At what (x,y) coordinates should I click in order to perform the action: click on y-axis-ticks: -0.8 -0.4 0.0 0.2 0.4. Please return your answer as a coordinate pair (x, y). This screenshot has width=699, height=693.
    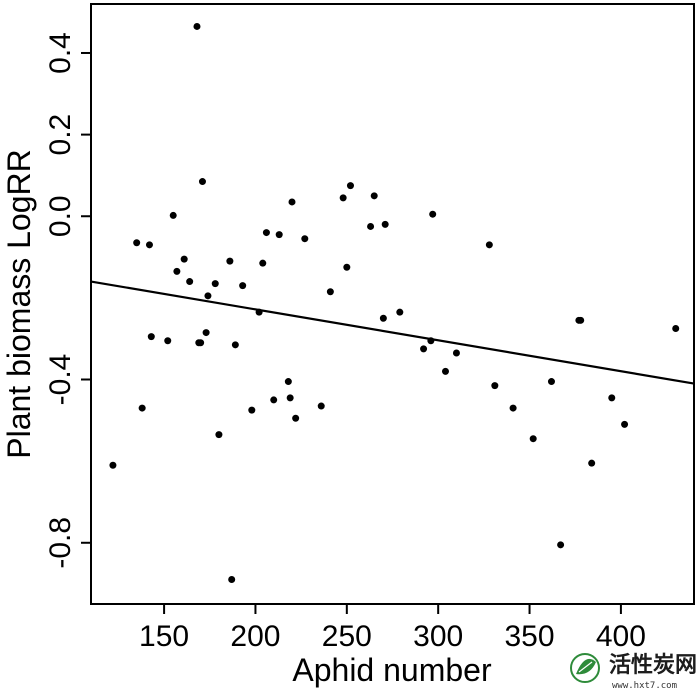
    Looking at the image, I should click on (67, 300).